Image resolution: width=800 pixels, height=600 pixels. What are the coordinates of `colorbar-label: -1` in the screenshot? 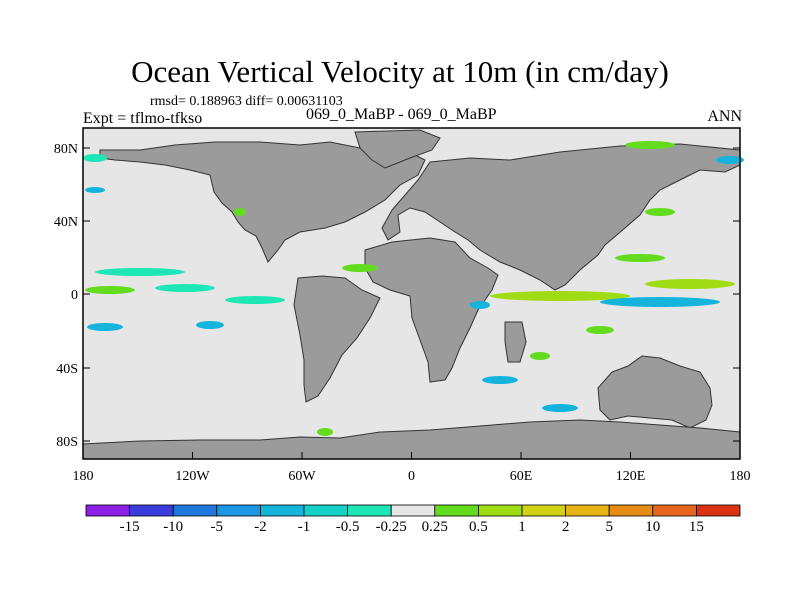 It's located at (304, 527).